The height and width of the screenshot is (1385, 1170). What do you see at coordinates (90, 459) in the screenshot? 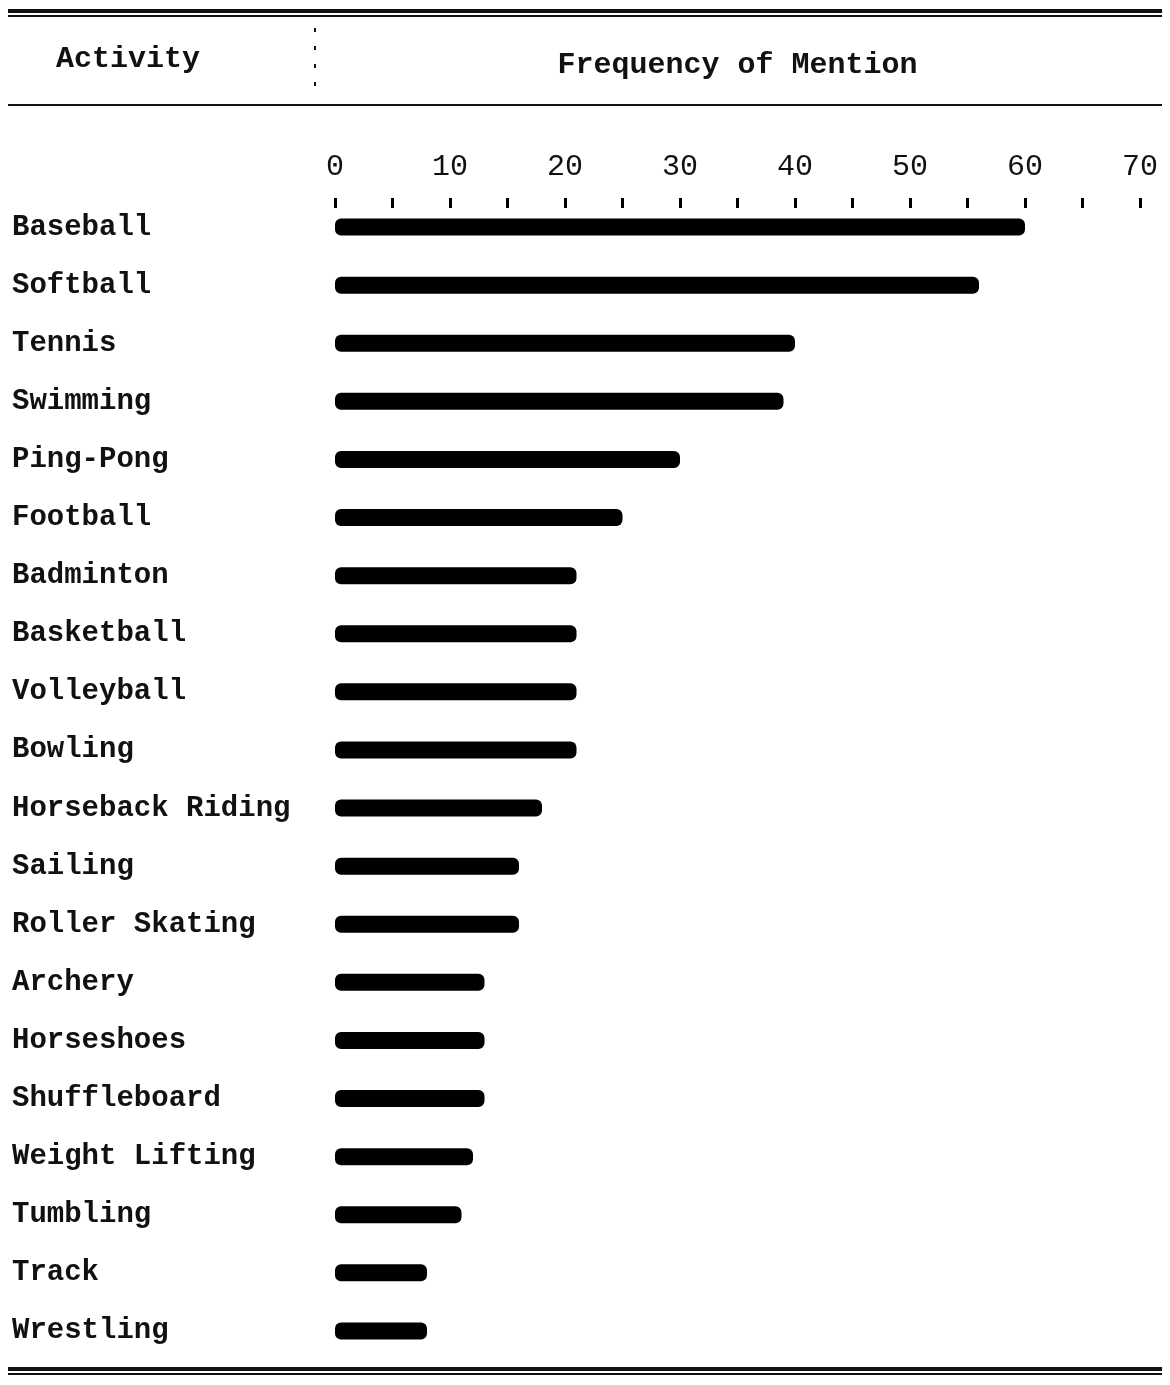
I see `y-tick-label: Ping-Pong` at bounding box center [90, 459].